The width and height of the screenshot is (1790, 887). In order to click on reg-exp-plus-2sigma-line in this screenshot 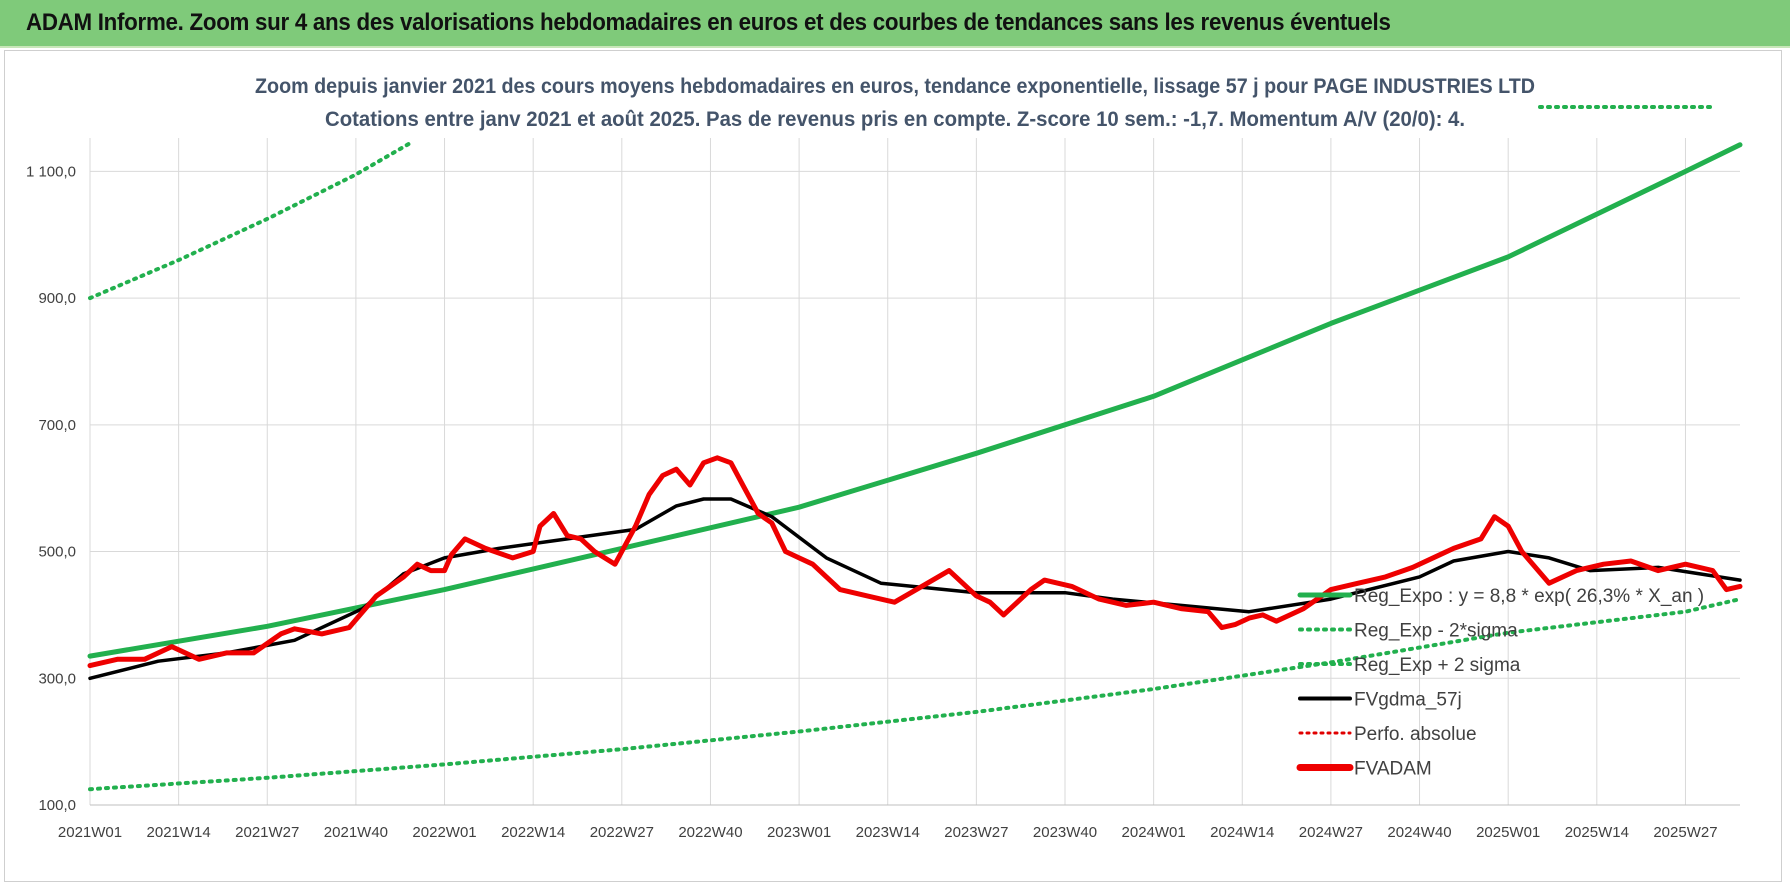, I will do `click(250, 220)`.